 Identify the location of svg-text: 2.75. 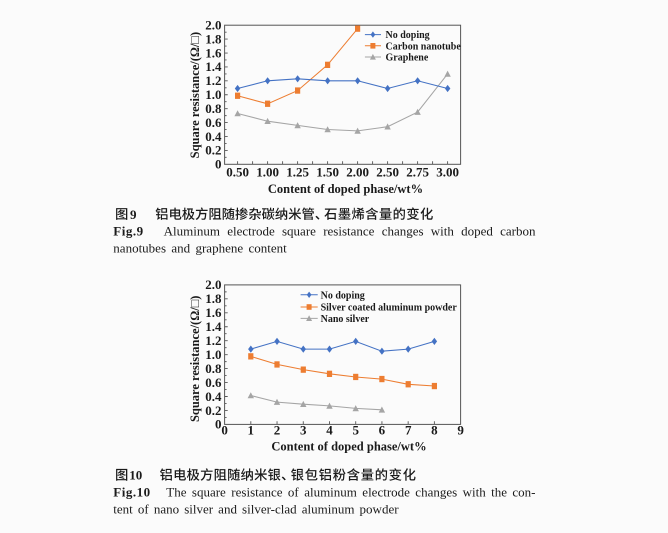
(417, 172).